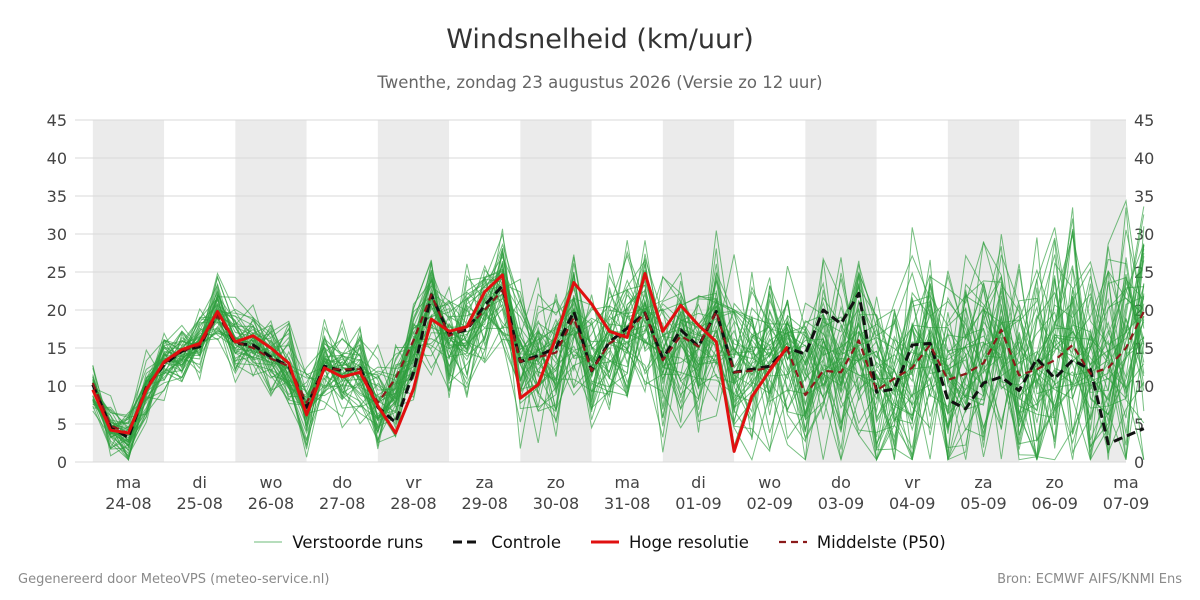 The image size is (1200, 600). Describe the element at coordinates (698, 503) in the screenshot. I see `x-tick-date: 01-09` at that location.